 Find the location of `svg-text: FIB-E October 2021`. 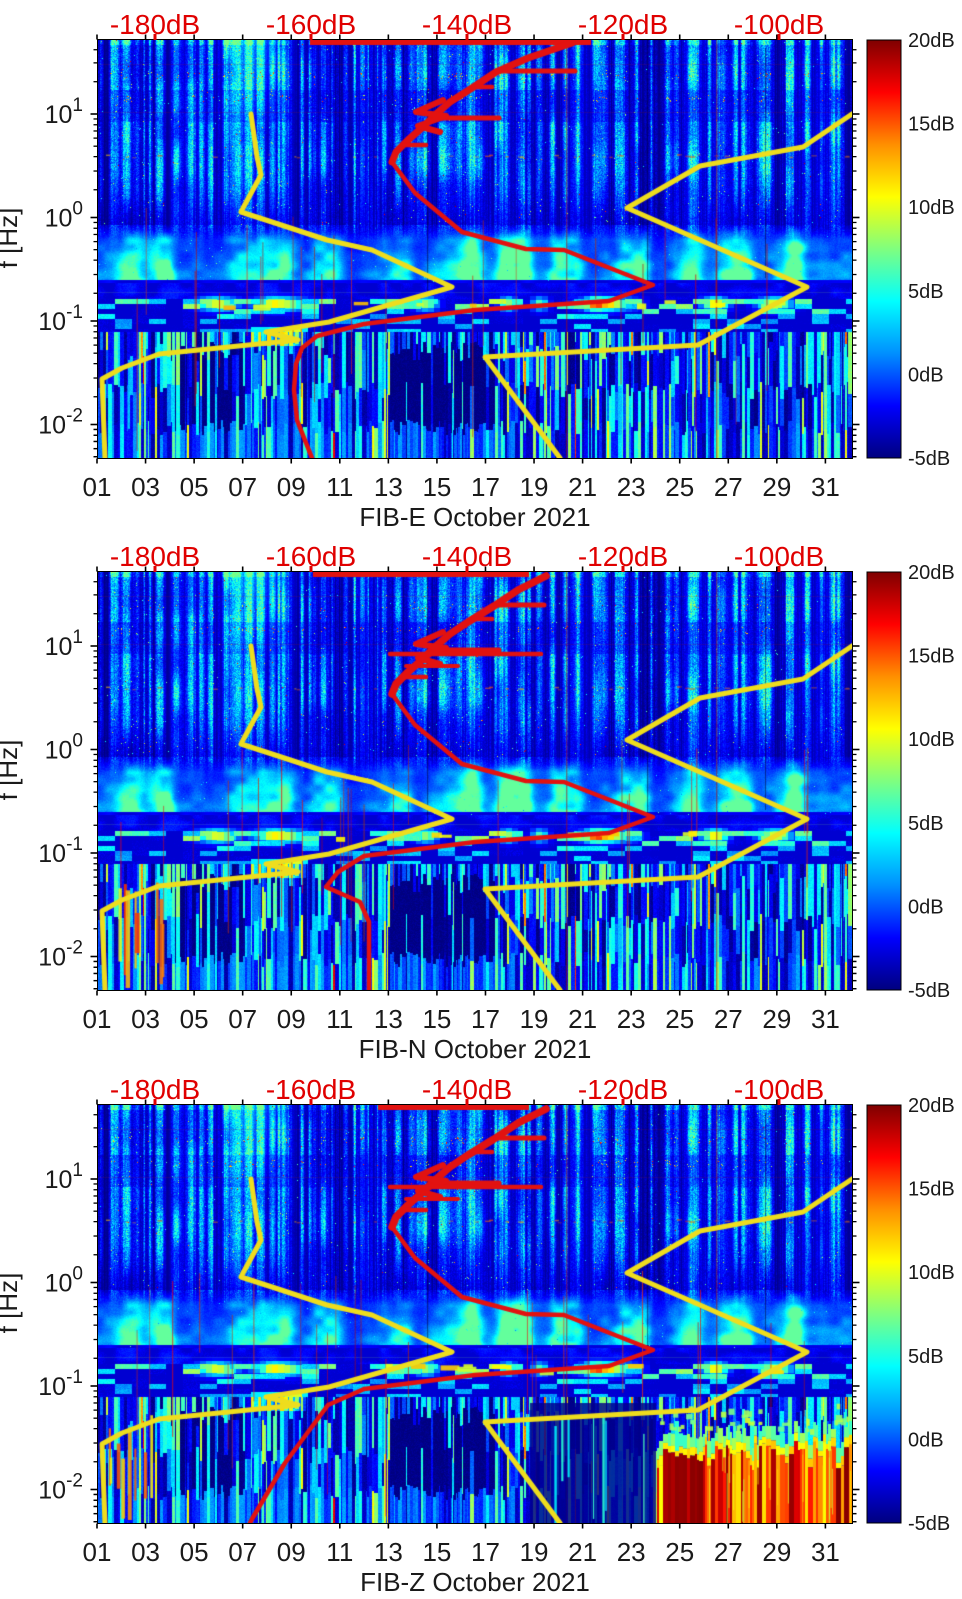

svg-text: FIB-E October 2021 is located at coordinates (474, 517).